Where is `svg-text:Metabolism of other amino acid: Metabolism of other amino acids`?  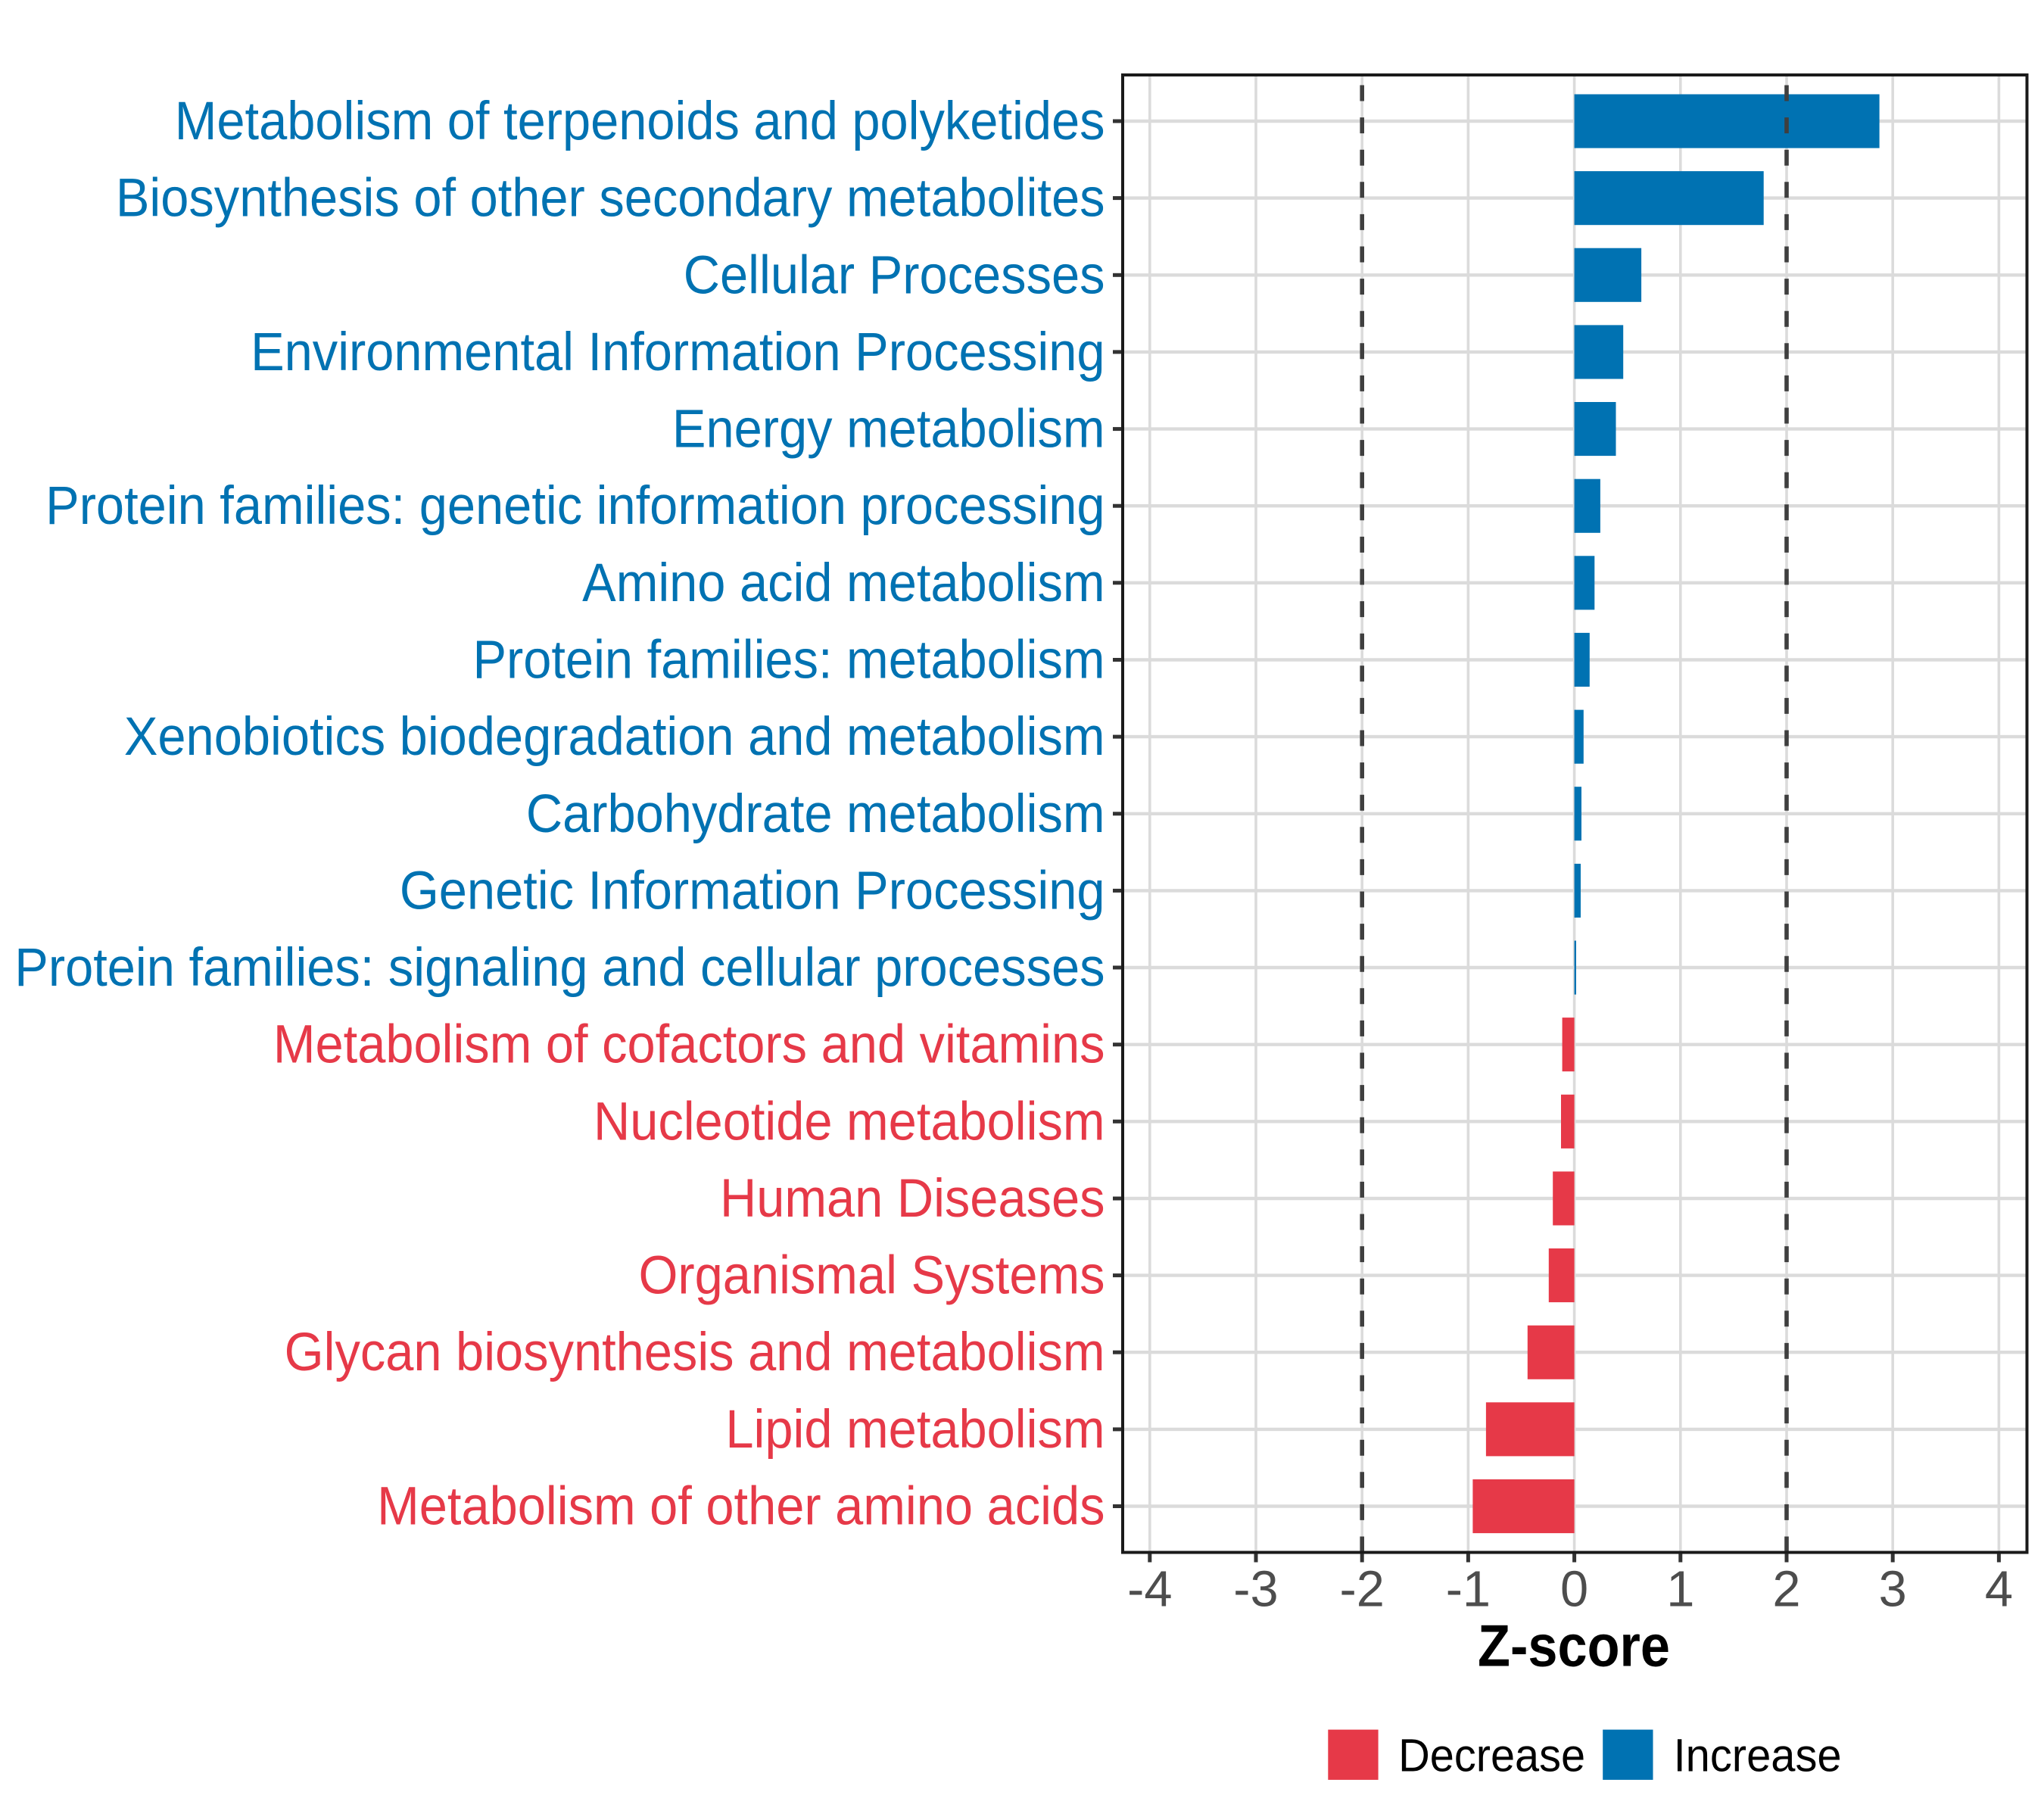
svg-text:Metabolism of other amino acid: Metabolism of other amino acids is located at coordinates (741, 1505).